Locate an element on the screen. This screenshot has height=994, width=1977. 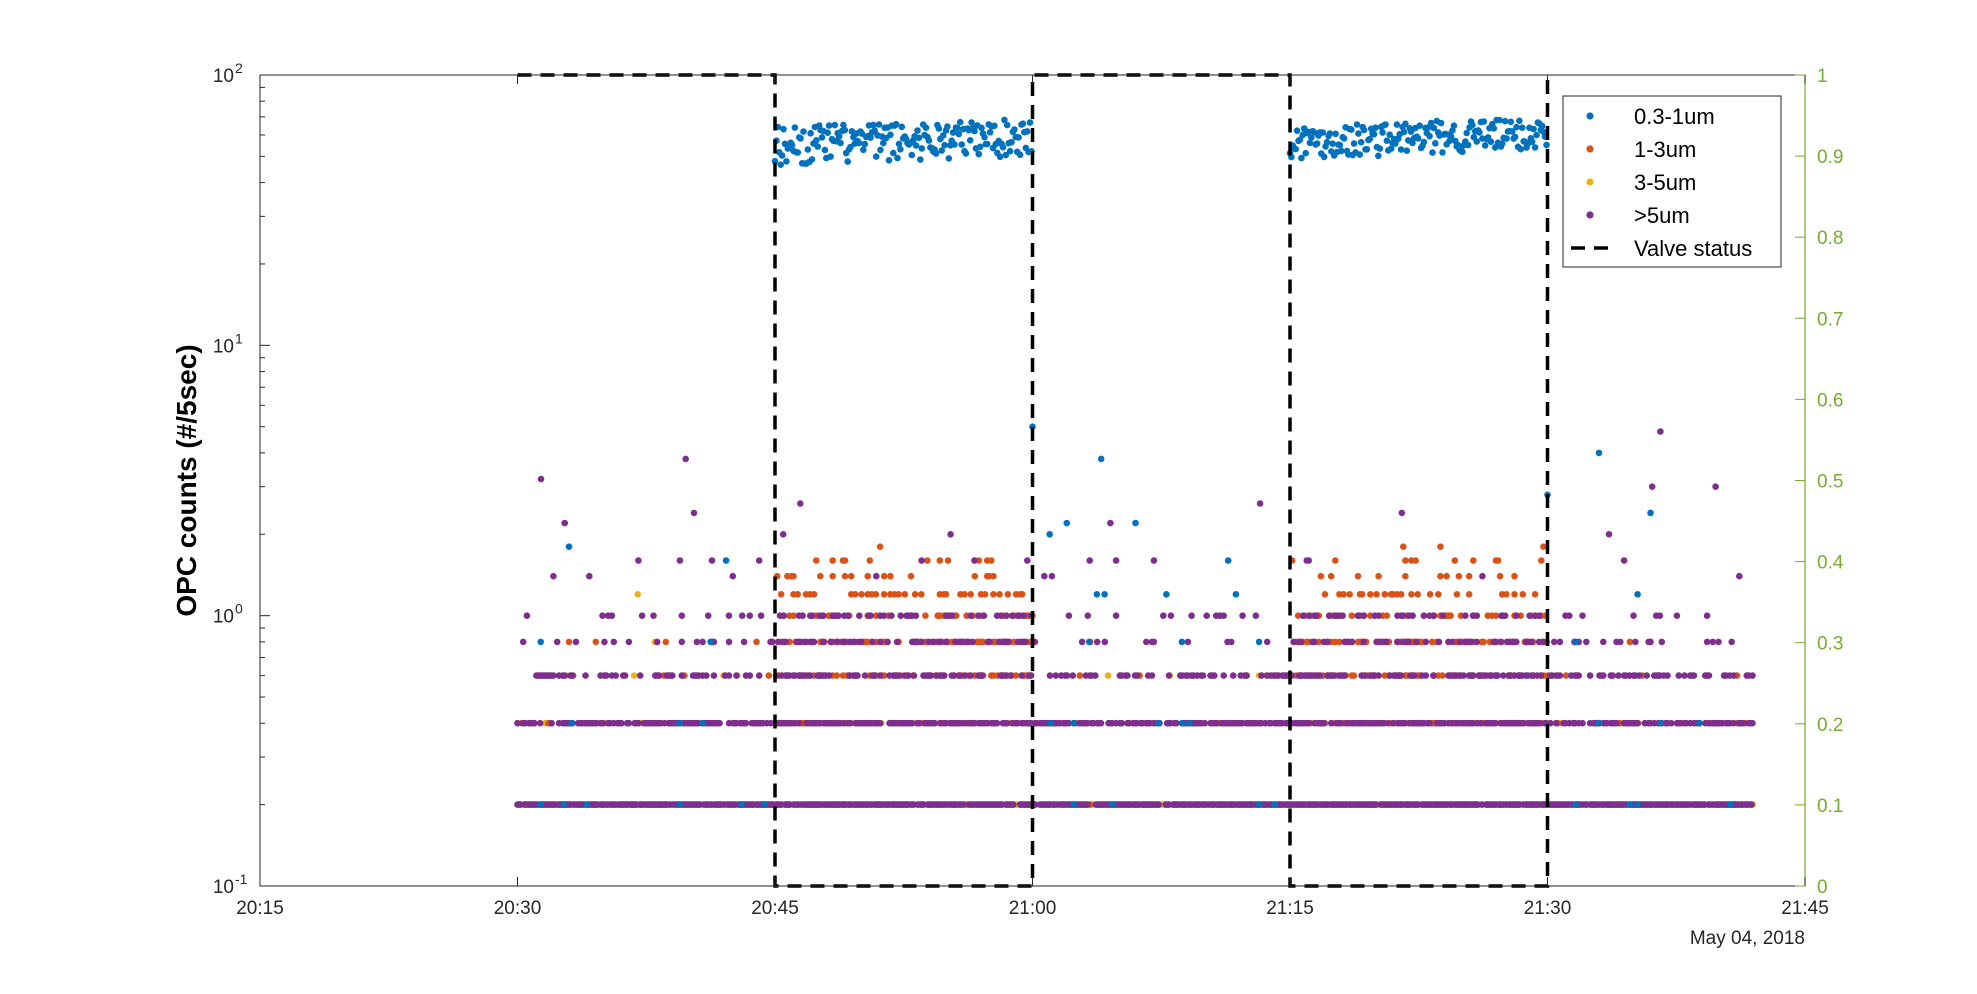
legend-entry-label: 0.3-1um is located at coordinates (1674, 116).